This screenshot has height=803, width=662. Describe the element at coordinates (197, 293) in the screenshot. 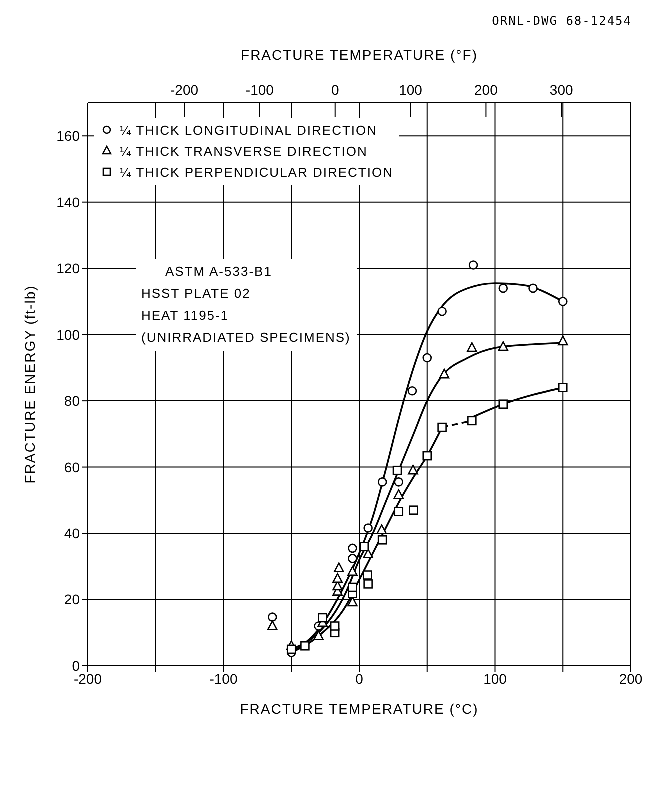

I see `annotation: HSST PLATE 02` at that location.